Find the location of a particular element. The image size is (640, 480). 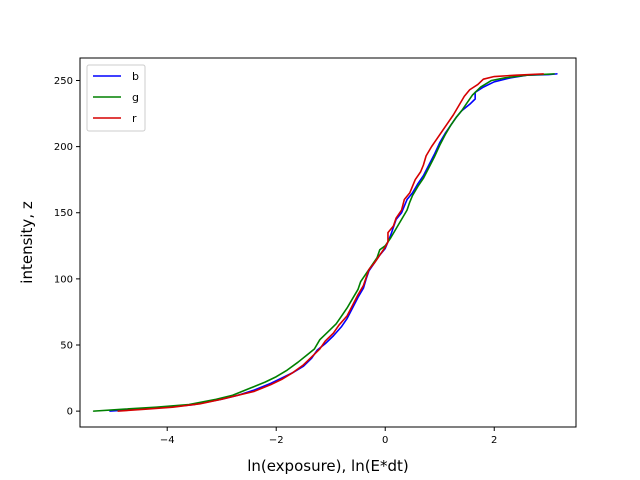

legend-box is located at coordinates (116, 98).